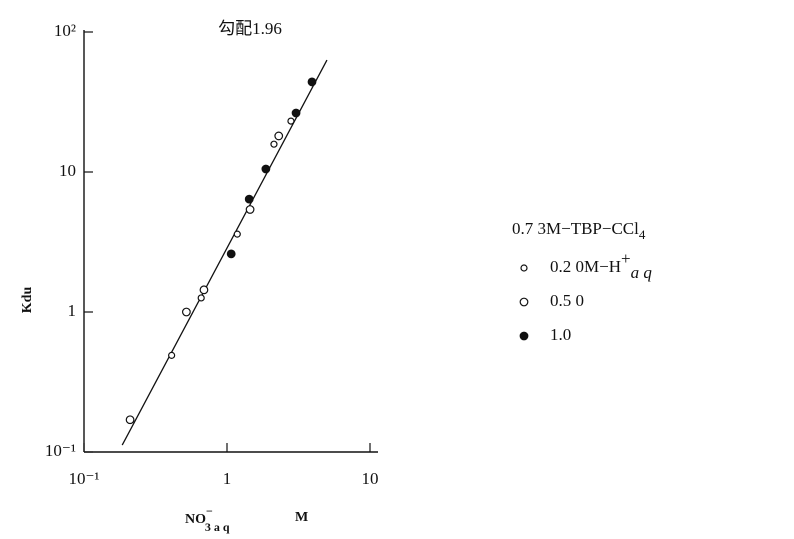  What do you see at coordinates (642, 272) in the screenshot?
I see `legend-label-sub: a q` at bounding box center [642, 272].